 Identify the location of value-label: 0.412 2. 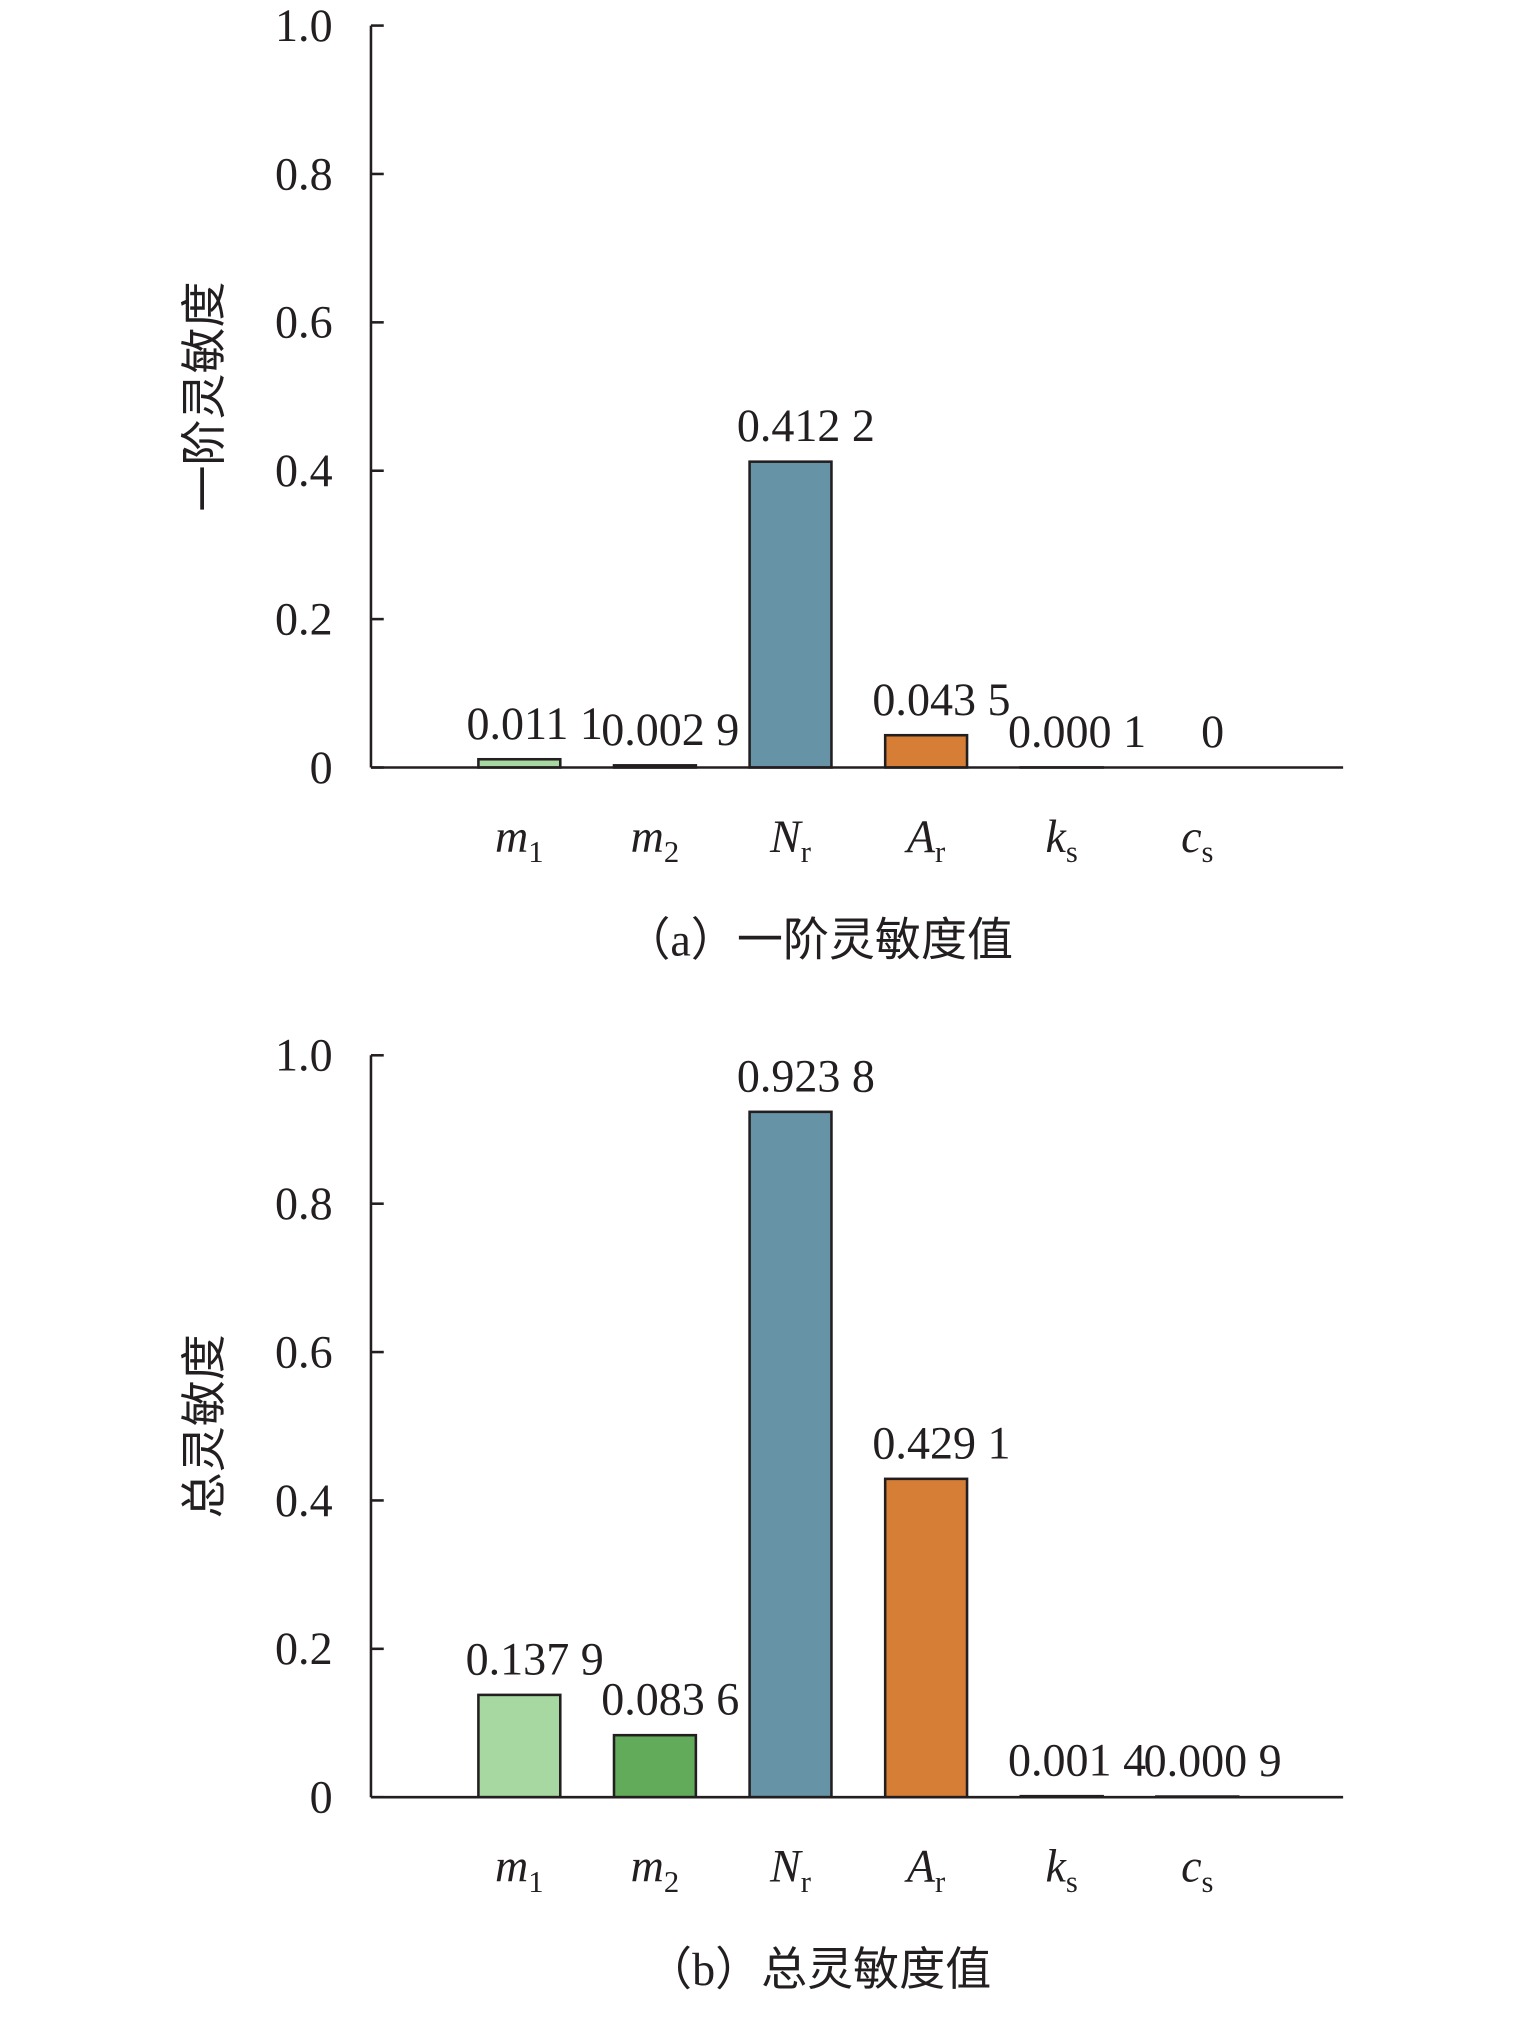
(806, 425).